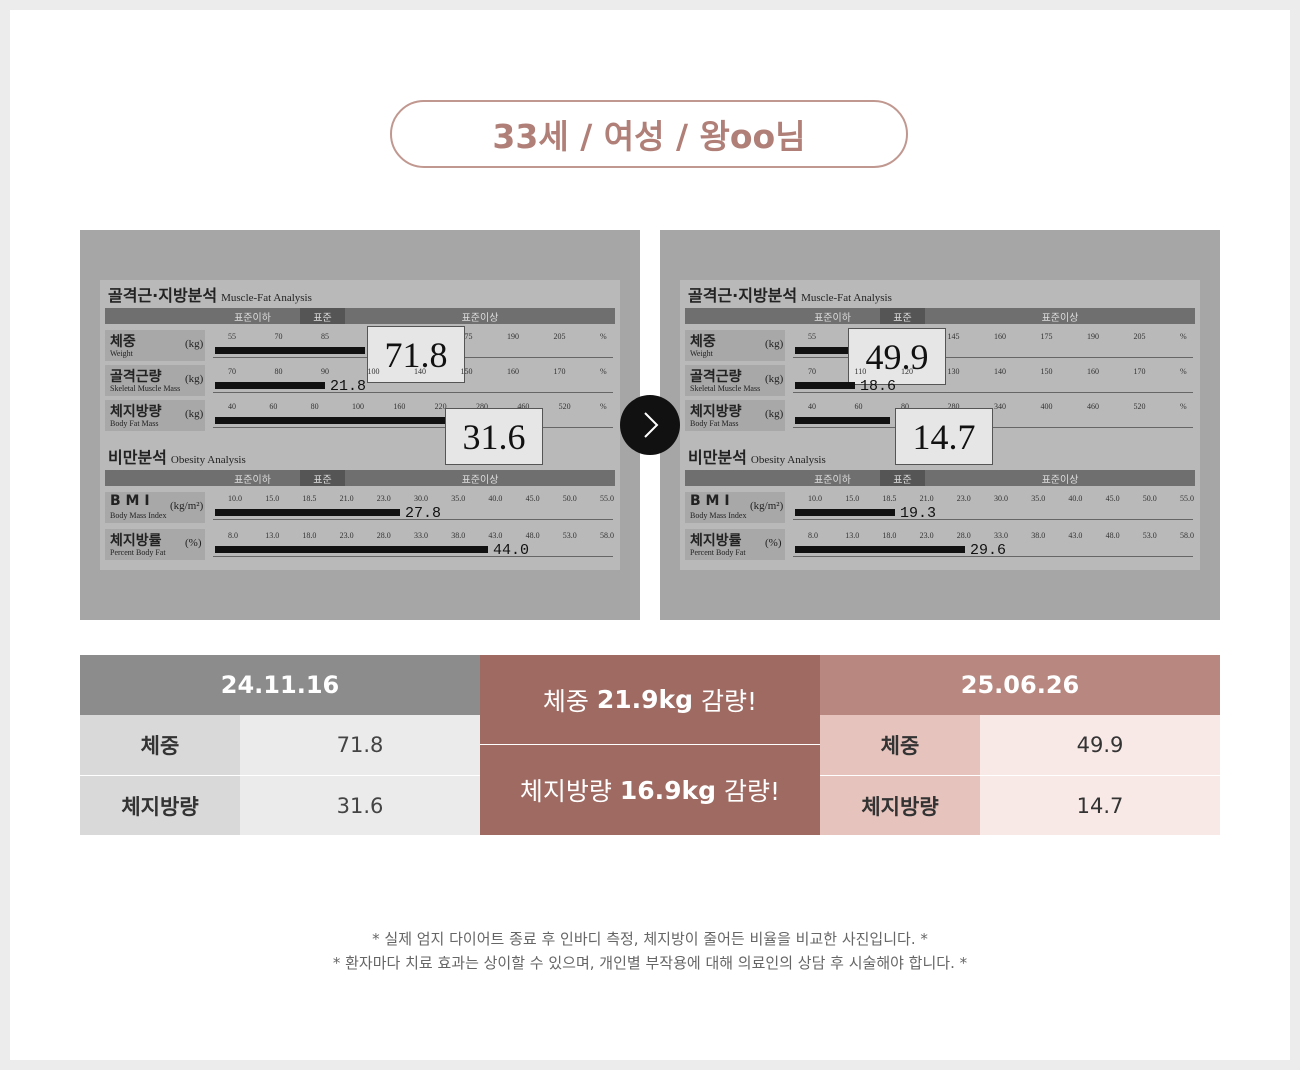 The width and height of the screenshot is (1300, 1070). Describe the element at coordinates (926, 498) in the screenshot. I see `scale-label: 21.0` at that location.